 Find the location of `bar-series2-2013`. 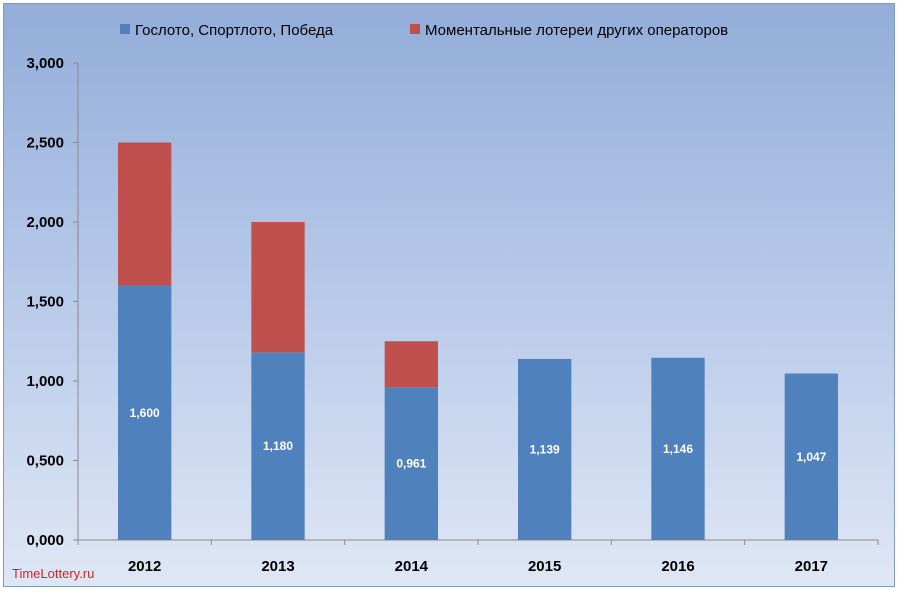

bar-series2-2013 is located at coordinates (278, 287).